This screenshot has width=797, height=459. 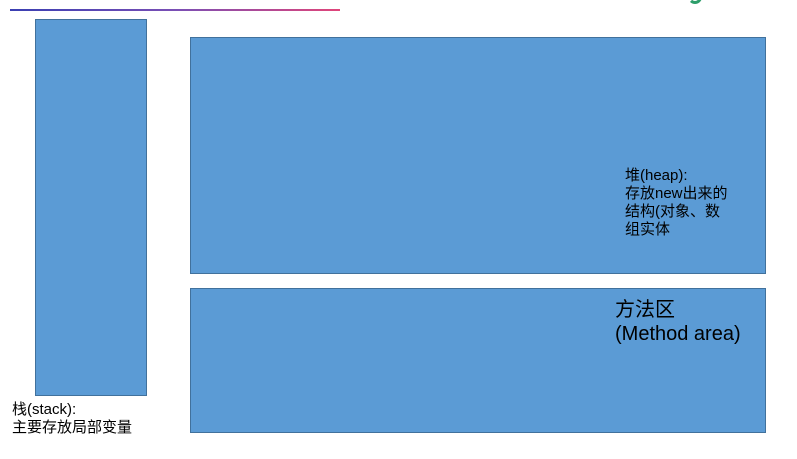 I want to click on method-area-label-line-1: 方法区, so click(x=645, y=310).